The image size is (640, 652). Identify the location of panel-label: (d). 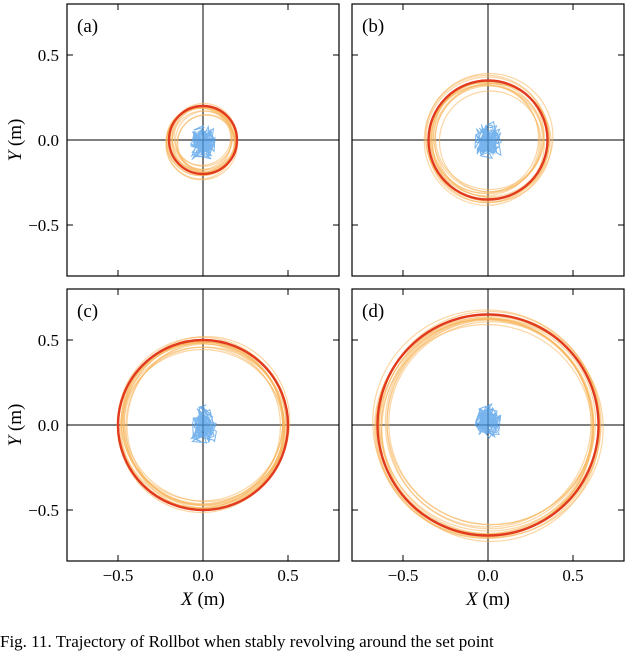
(373, 311).